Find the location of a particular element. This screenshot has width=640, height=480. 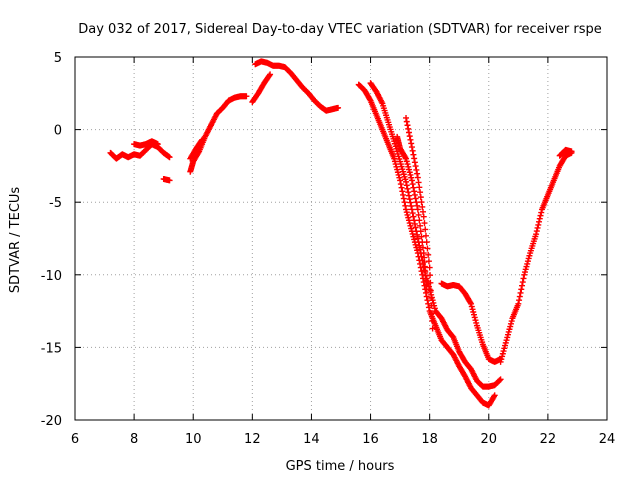

x-tick-label: 14 is located at coordinates (311, 439).